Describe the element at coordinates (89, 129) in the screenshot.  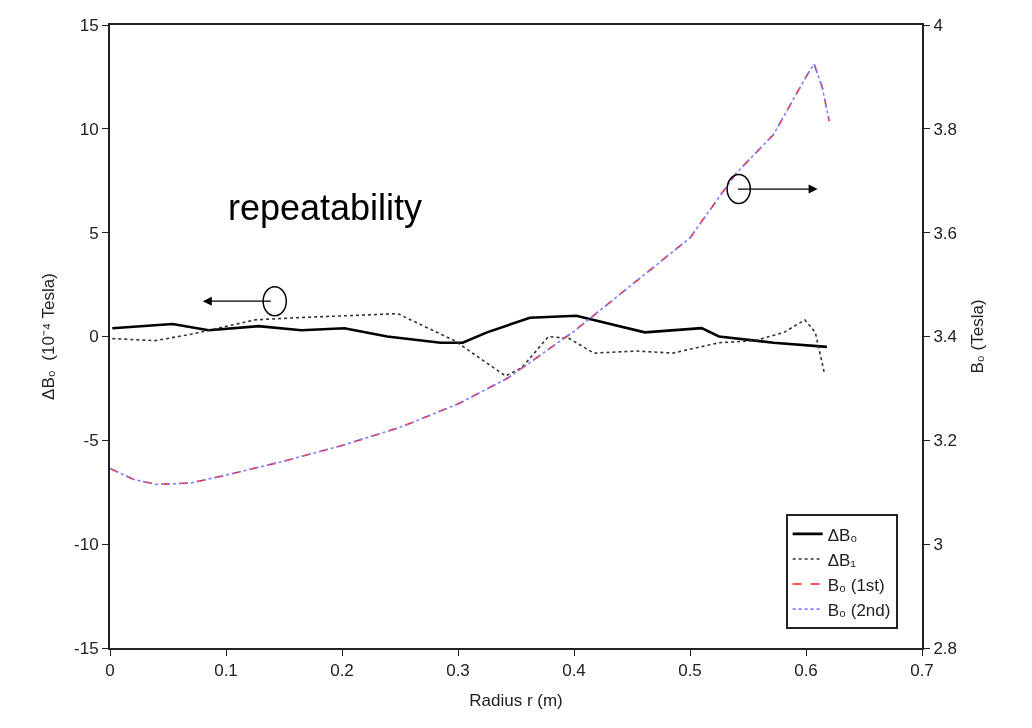
I see `y-tick-label: 10` at that location.